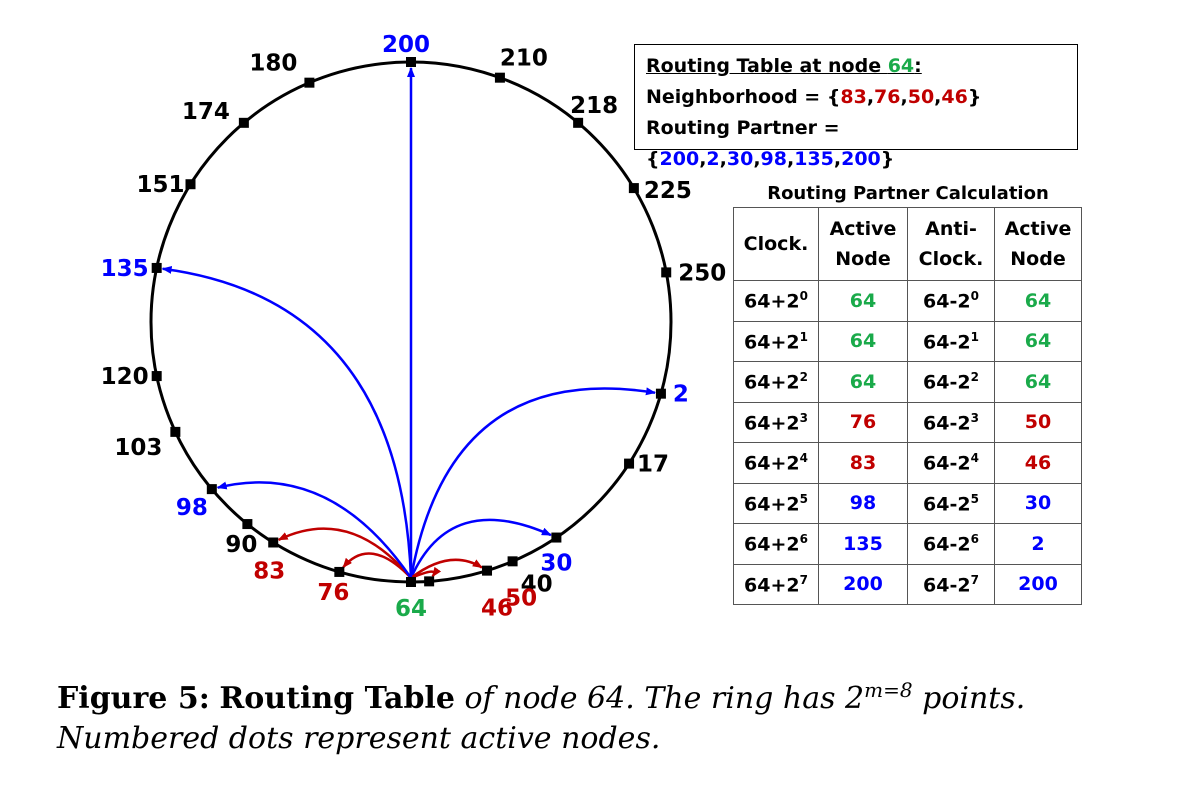  What do you see at coordinates (133, 698) in the screenshot?
I see `caption-figure-label: Figure 5:` at bounding box center [133, 698].